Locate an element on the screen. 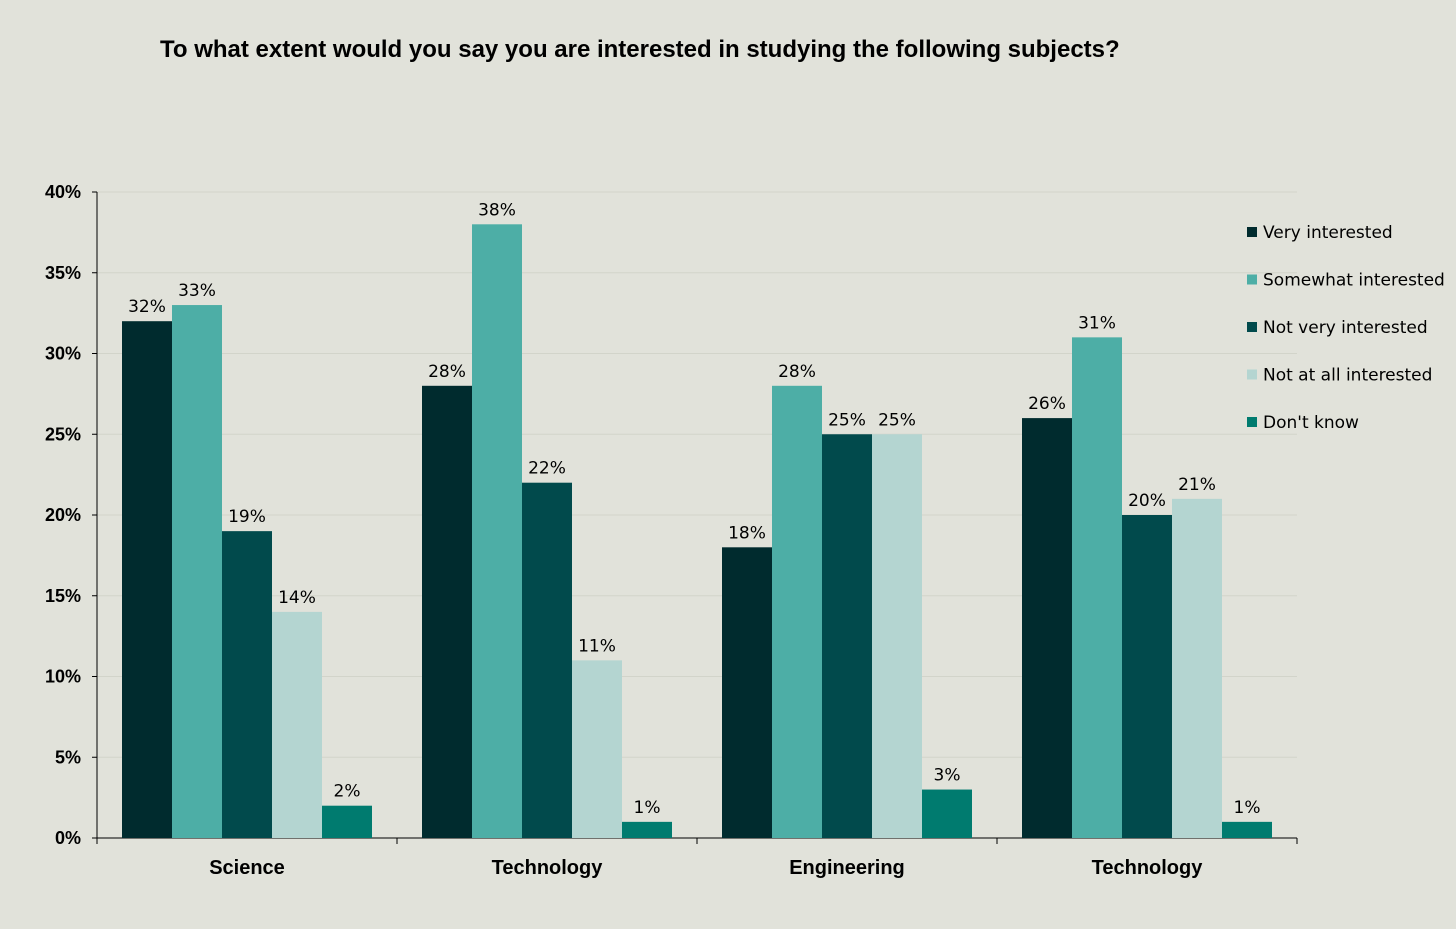  data-label: 21% is located at coordinates (1197, 485).